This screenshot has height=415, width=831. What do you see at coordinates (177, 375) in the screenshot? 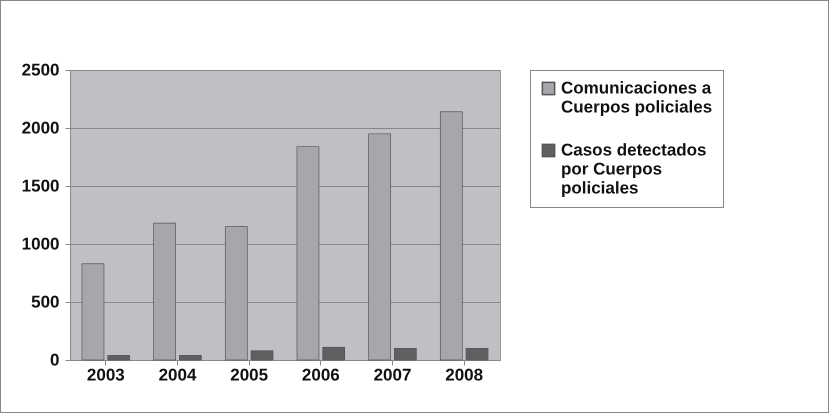
I see `x-tick-label: 2004` at bounding box center [177, 375].